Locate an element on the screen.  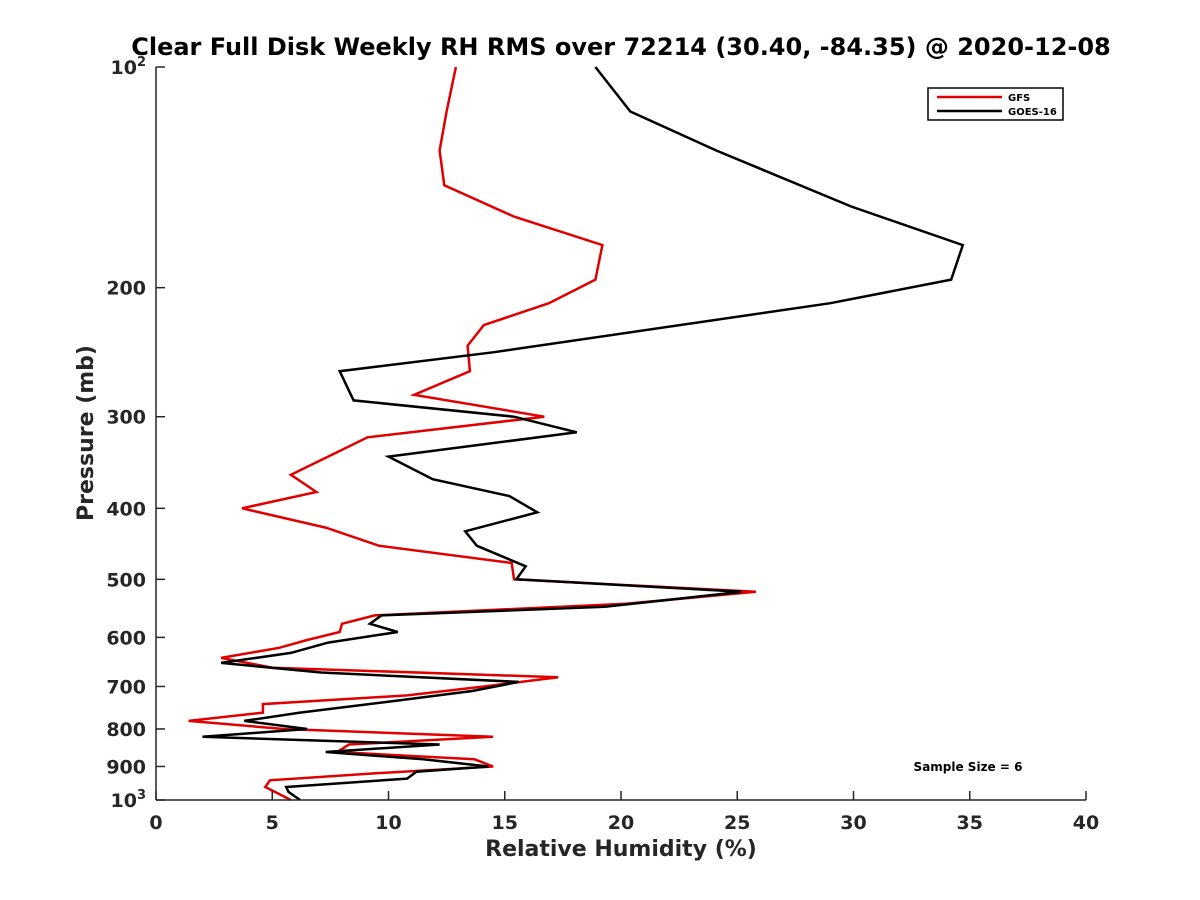
y-tick-label: 800 is located at coordinates (126, 730).